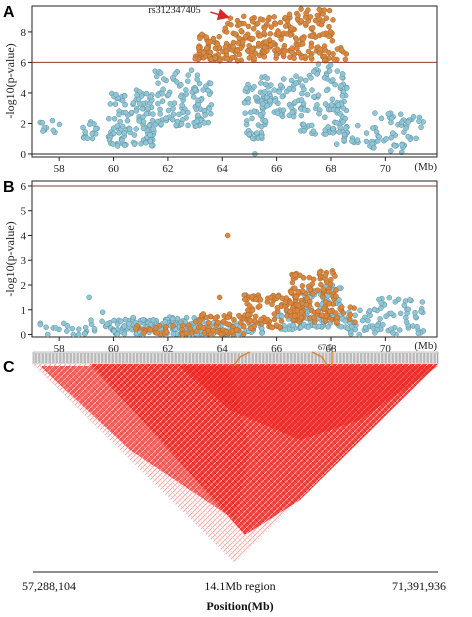 The image size is (472, 617). What do you see at coordinates (309, 403) in the screenshot?
I see `ld-core-block` at bounding box center [309, 403].